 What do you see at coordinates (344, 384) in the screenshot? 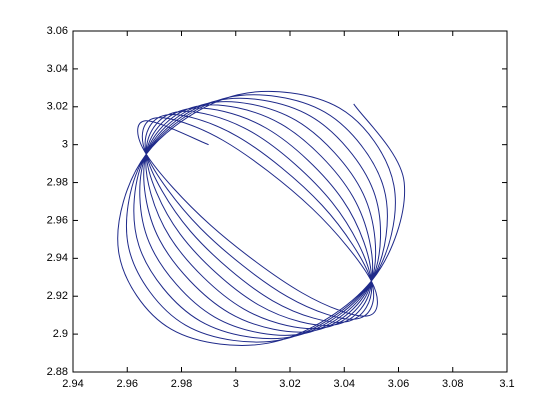
I see `x-tick-label: 3.04` at bounding box center [344, 384].